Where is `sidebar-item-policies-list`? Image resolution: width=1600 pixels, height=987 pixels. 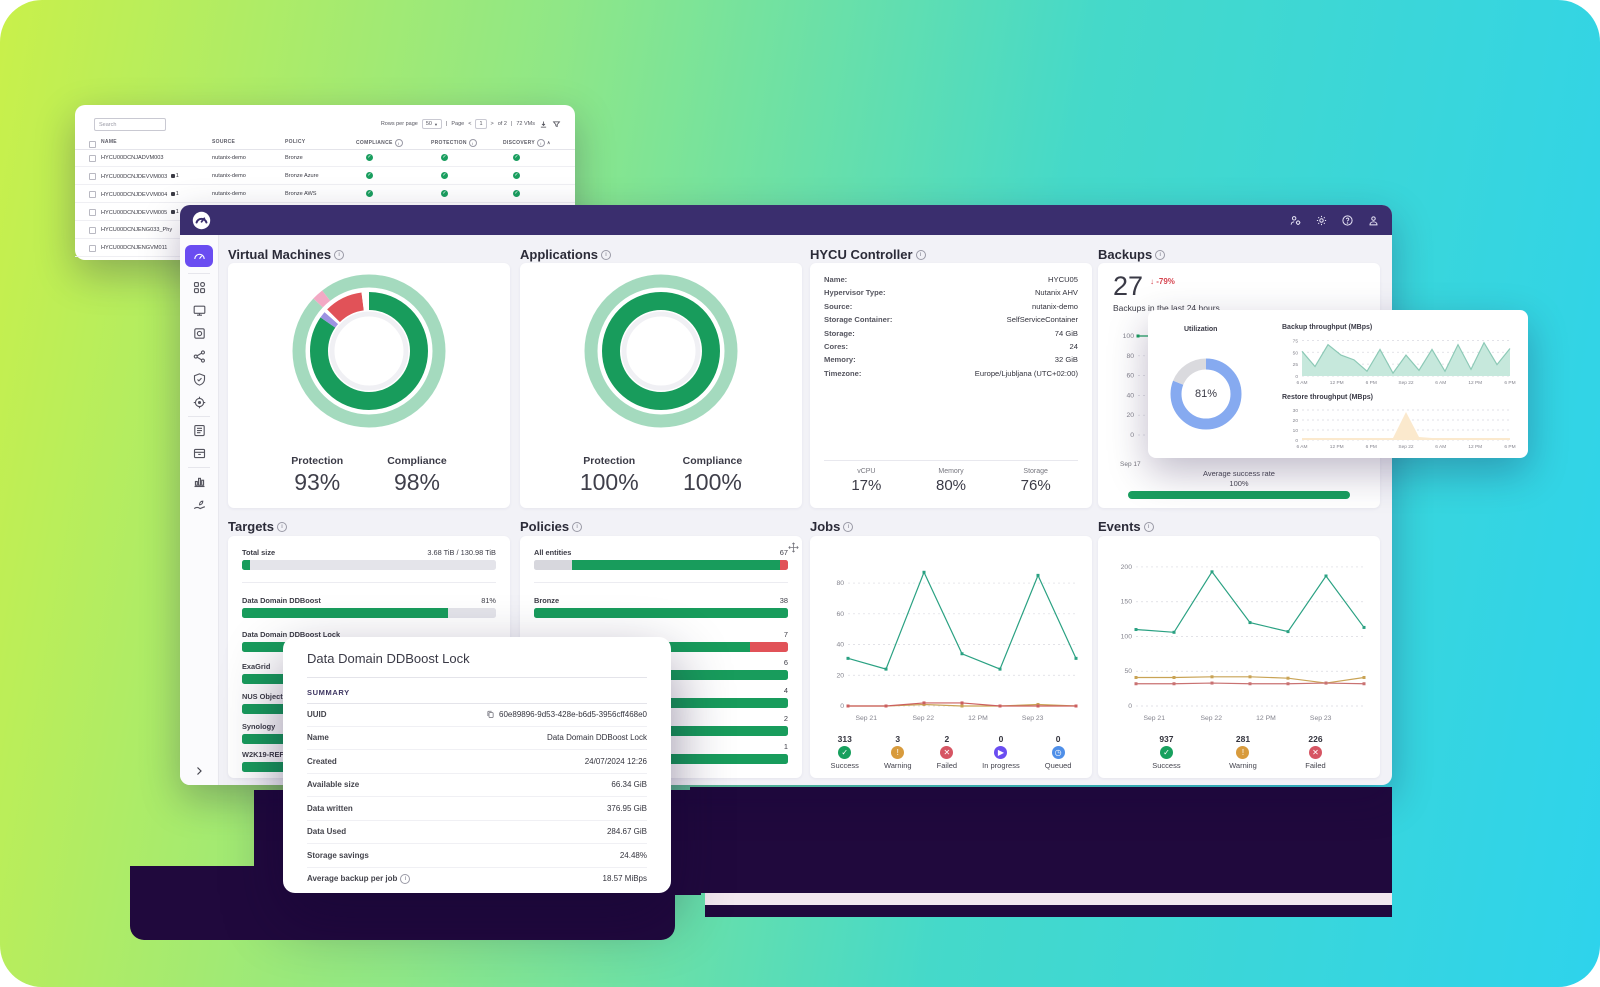 sidebar-item-policies-list is located at coordinates (199, 430).